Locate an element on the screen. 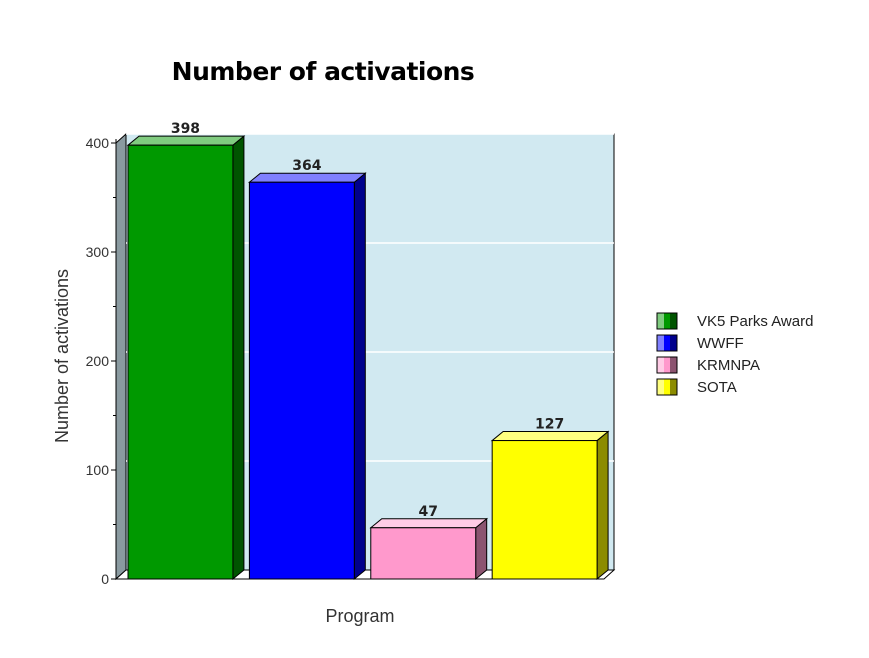  y-tick-label: 100 is located at coordinates (98, 470).